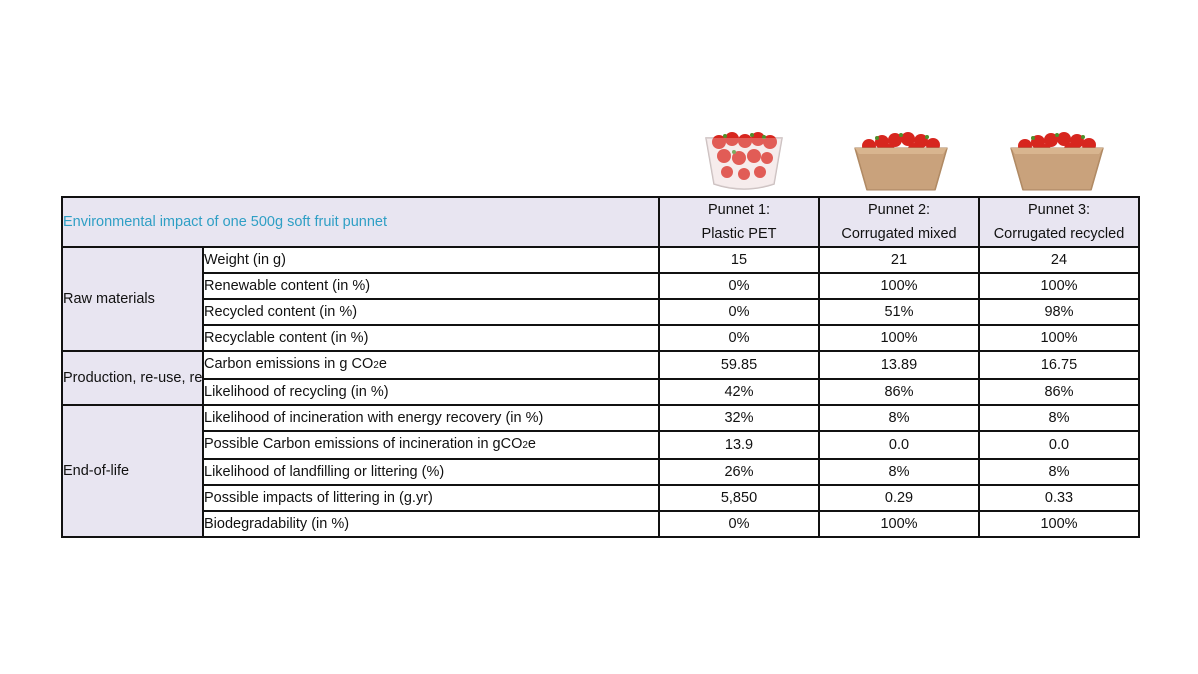 This screenshot has height=674, width=1198. I want to click on column-header-line2: Corrugated recycled, so click(1059, 234).